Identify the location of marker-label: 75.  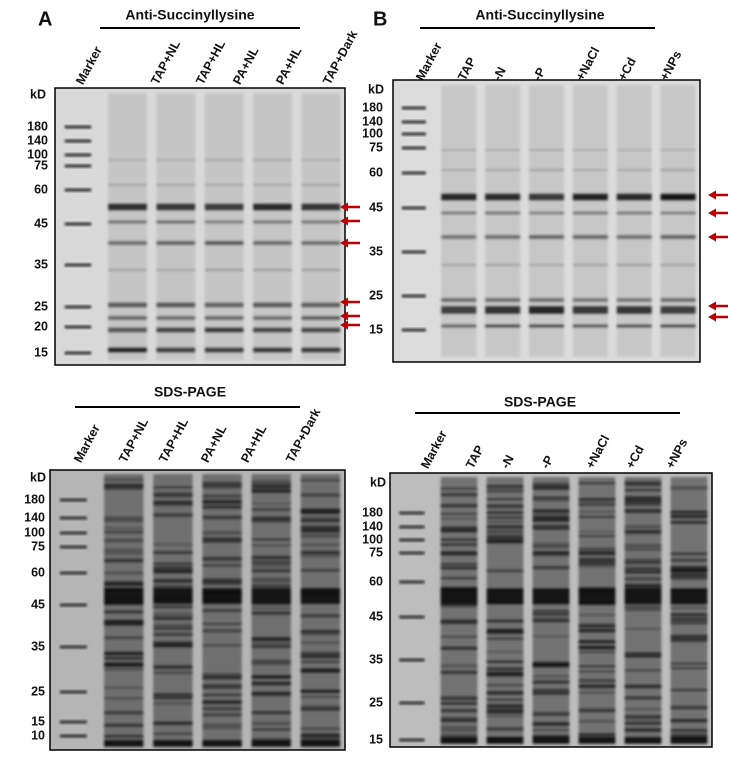
(41, 165).